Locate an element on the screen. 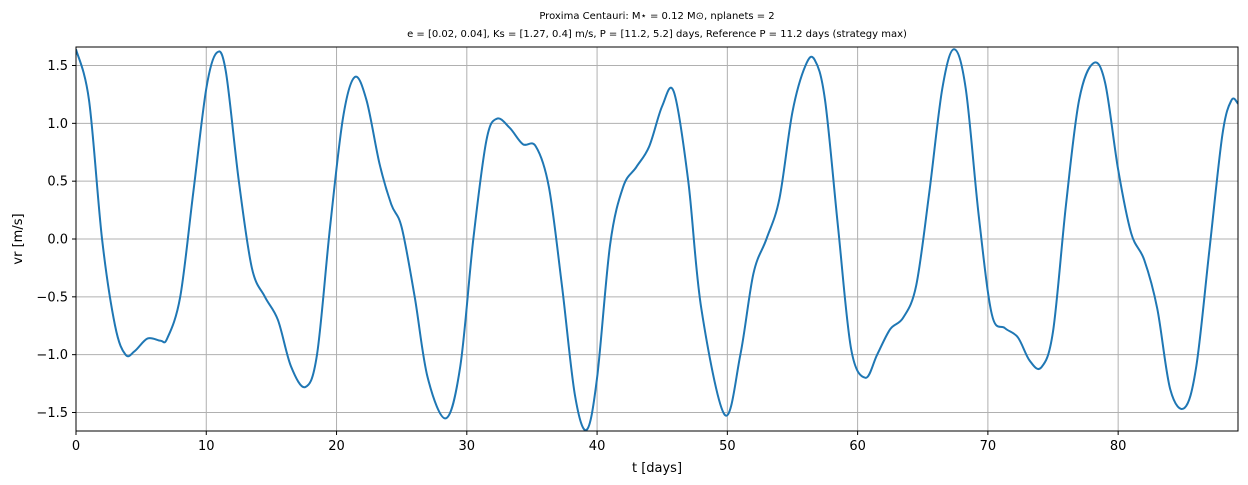  x-tick-label: 0 is located at coordinates (76, 446).